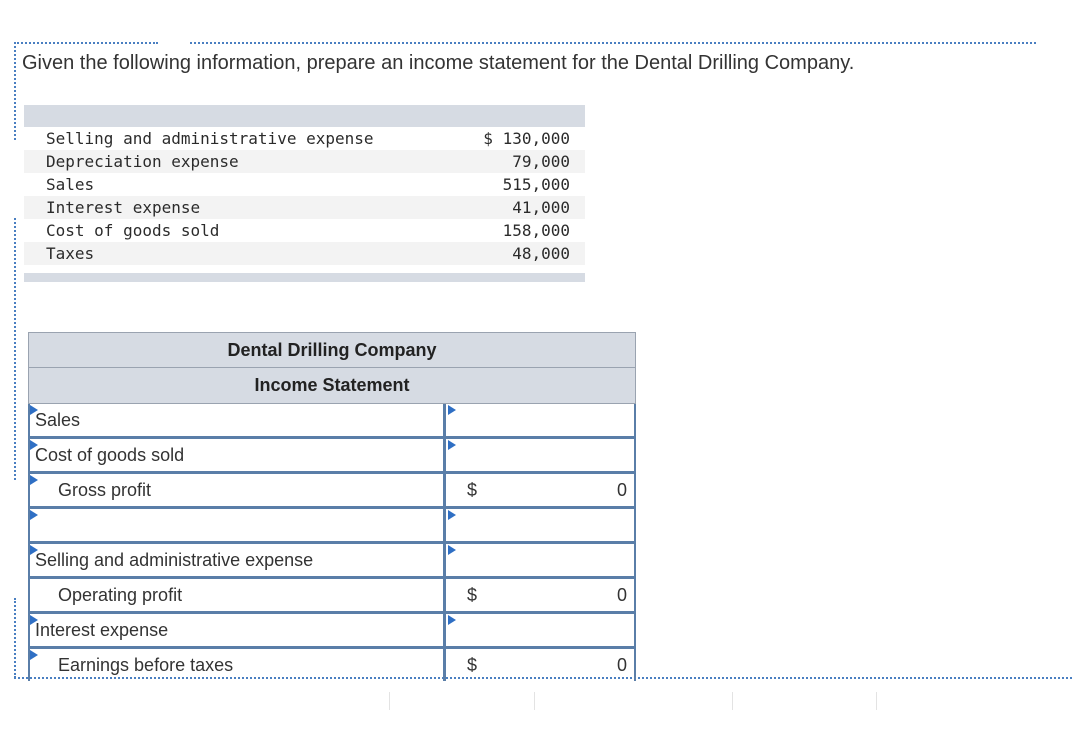  Describe the element at coordinates (174, 560) in the screenshot. I see `account-label: Selling and administrative expense` at that location.